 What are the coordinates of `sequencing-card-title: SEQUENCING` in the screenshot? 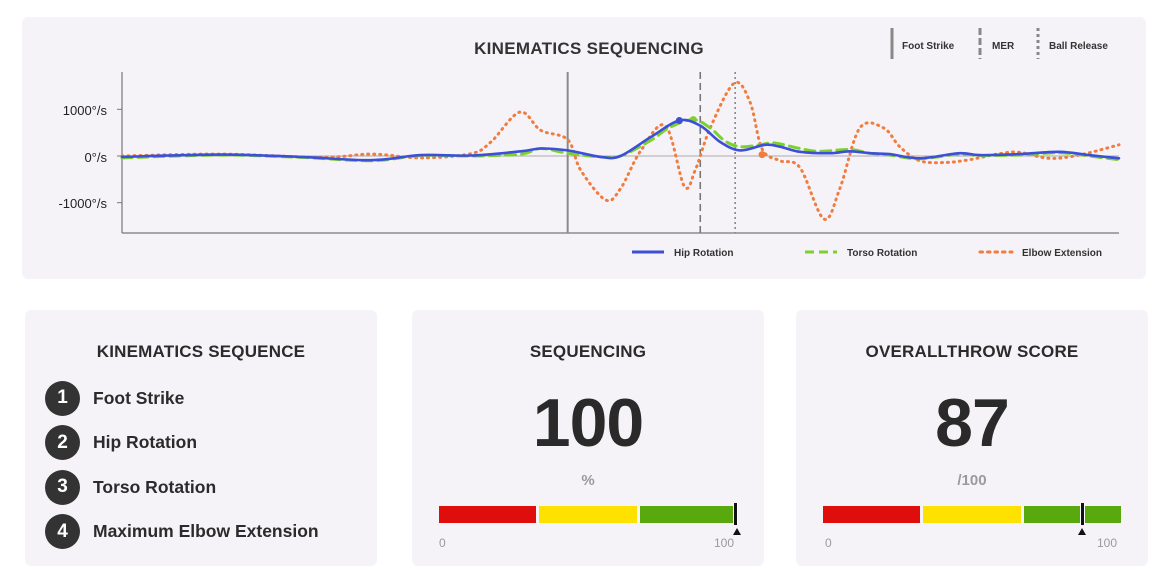 It's located at (588, 351).